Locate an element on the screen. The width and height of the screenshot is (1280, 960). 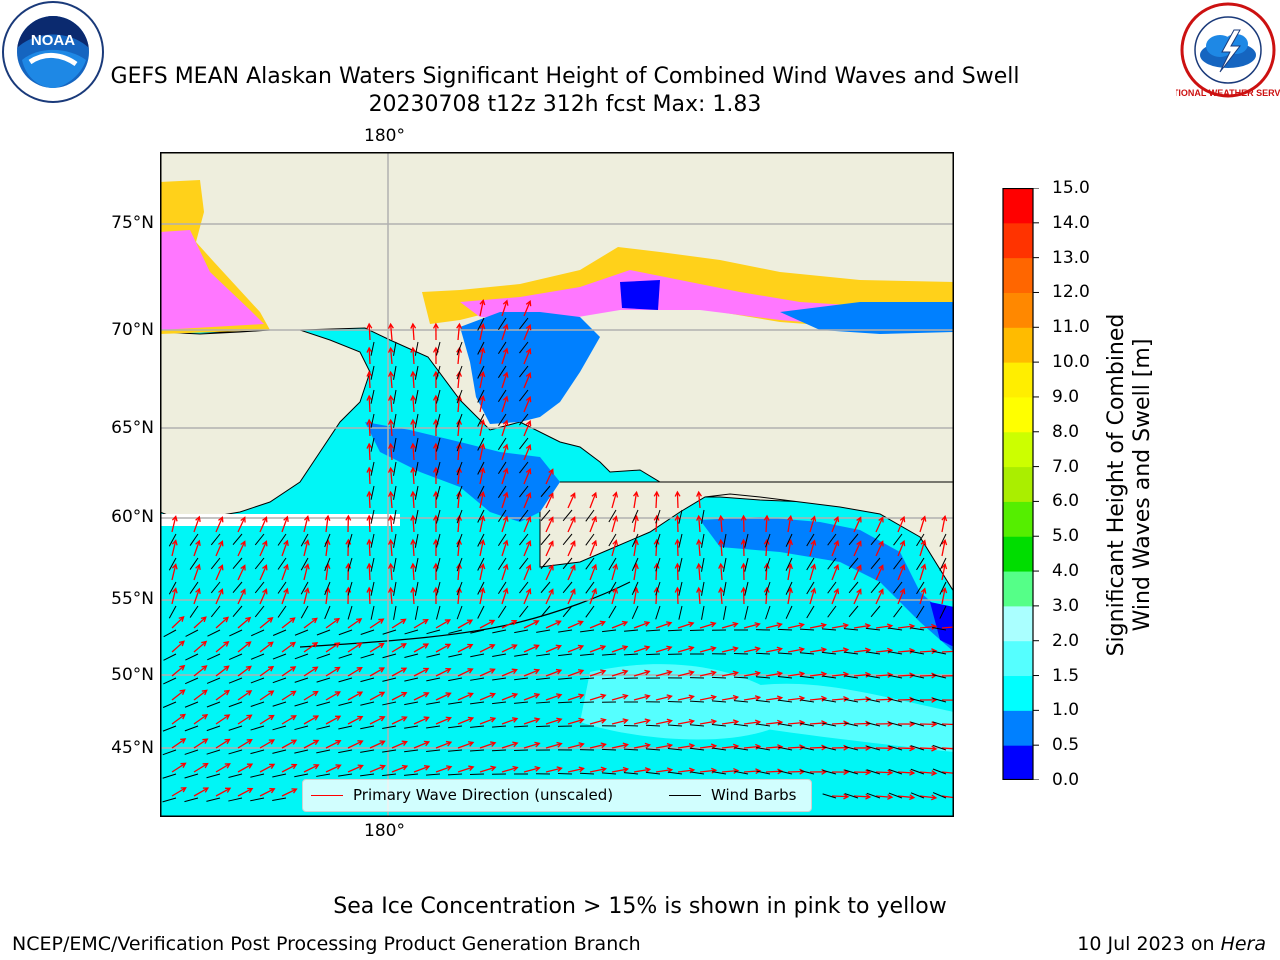
colorbar-tick-label: 0.0 is located at coordinates (1066, 780).